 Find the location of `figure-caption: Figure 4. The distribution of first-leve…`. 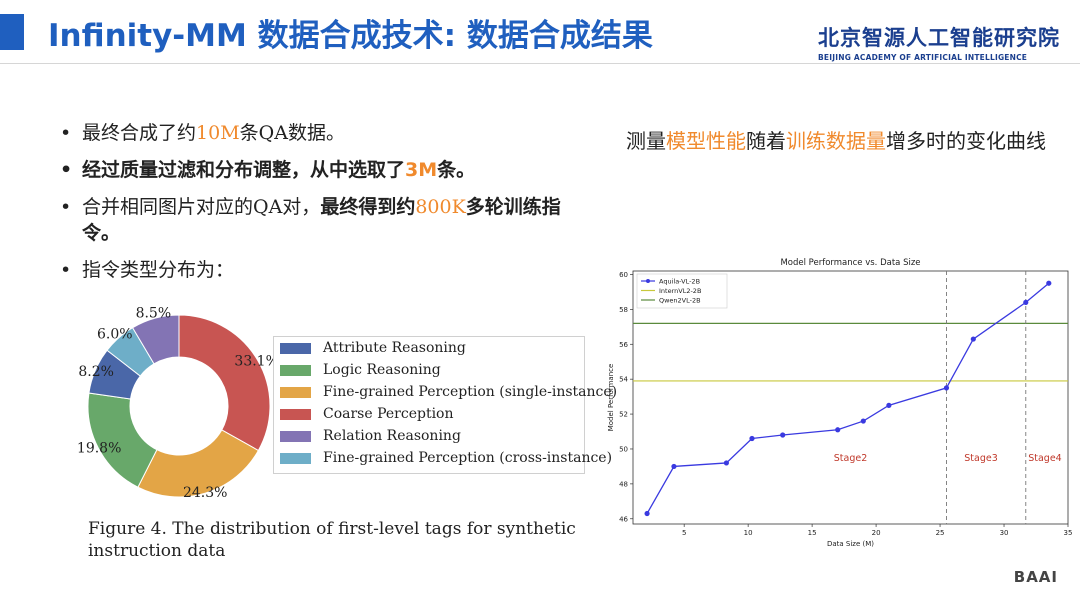

figure-caption: Figure 4. The distribution of first-leve… is located at coordinates (332, 540).